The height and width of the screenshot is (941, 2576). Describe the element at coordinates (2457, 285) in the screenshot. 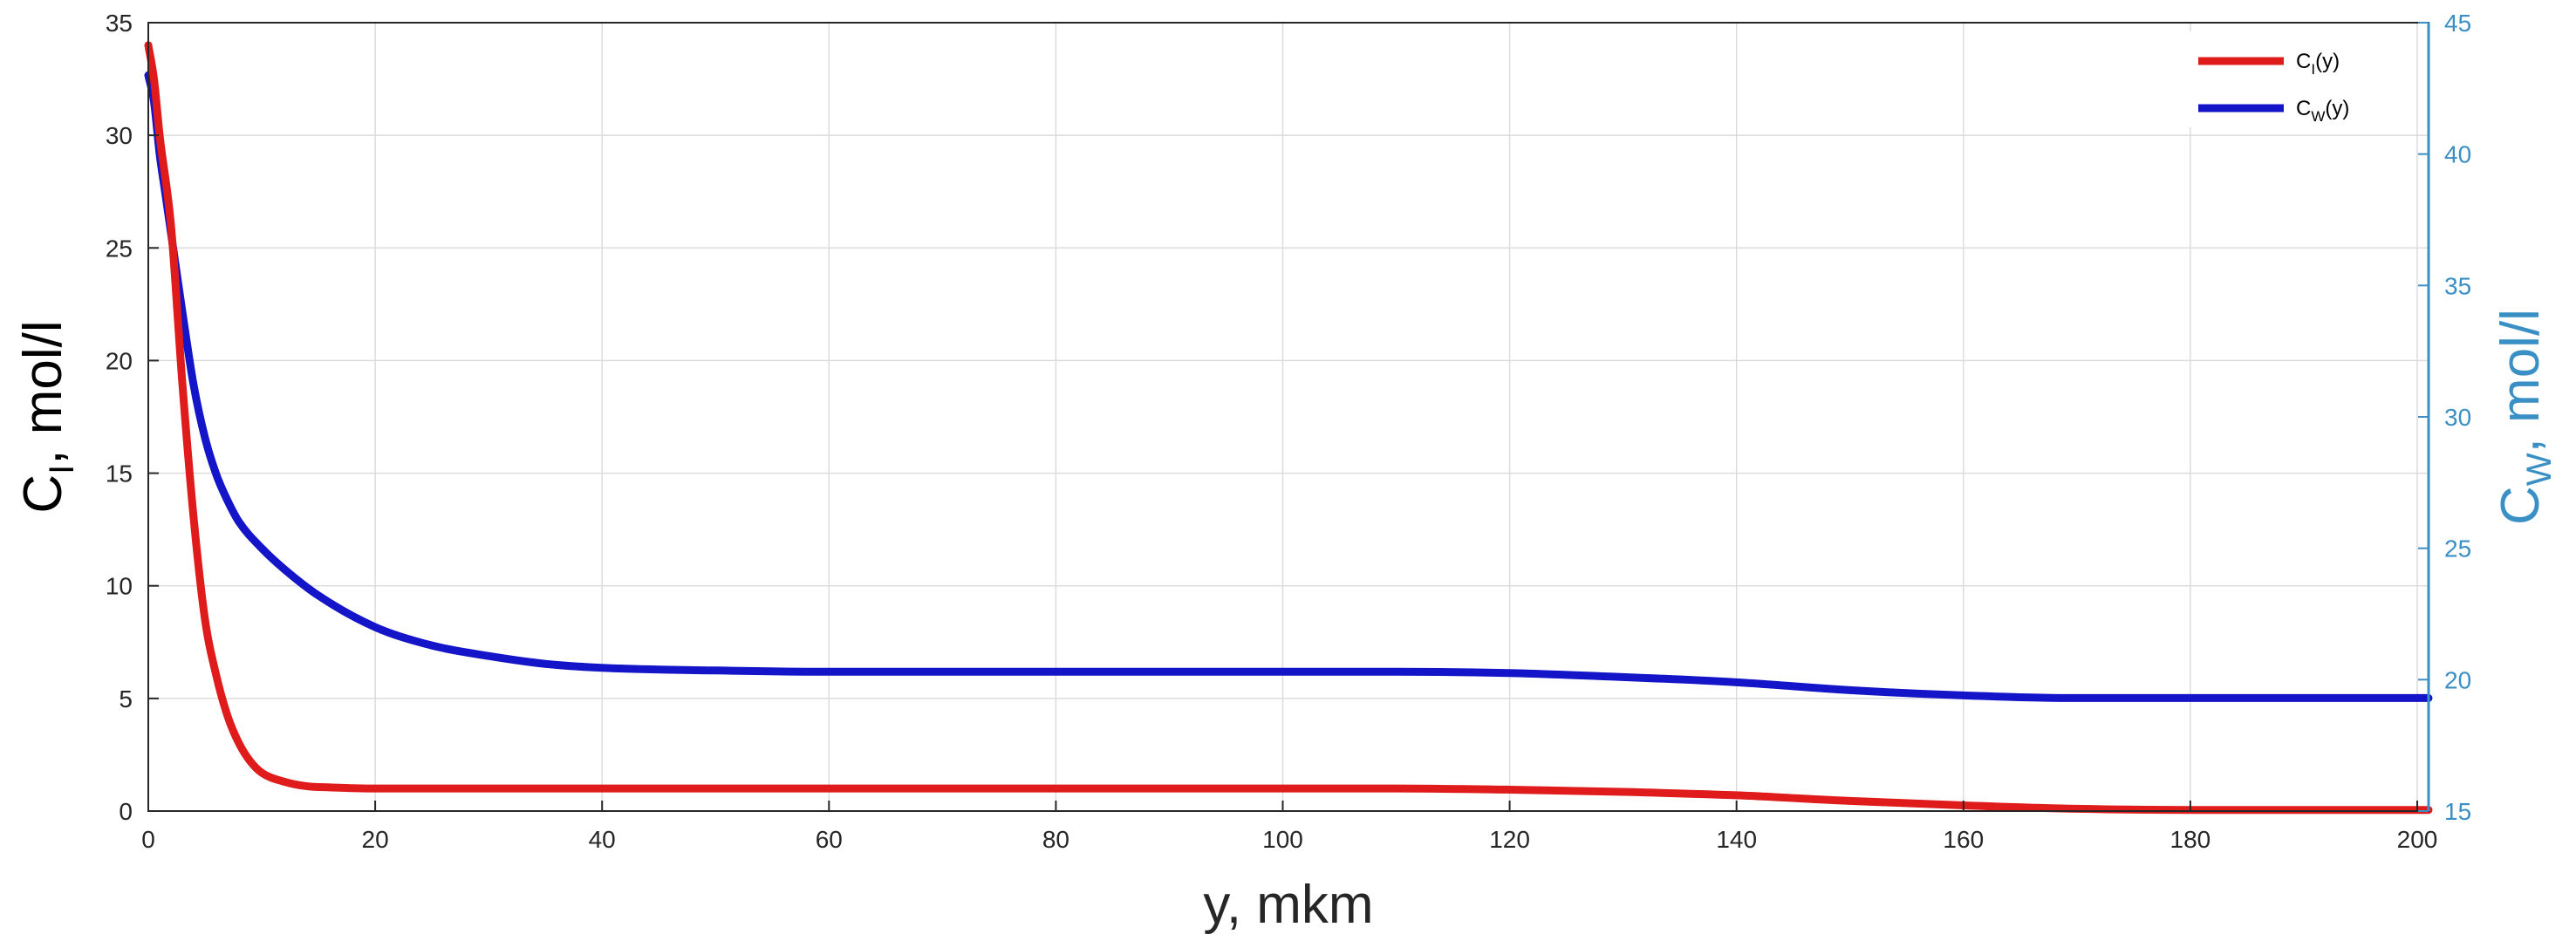

I see `right-y-tick-label-4: 35` at that location.